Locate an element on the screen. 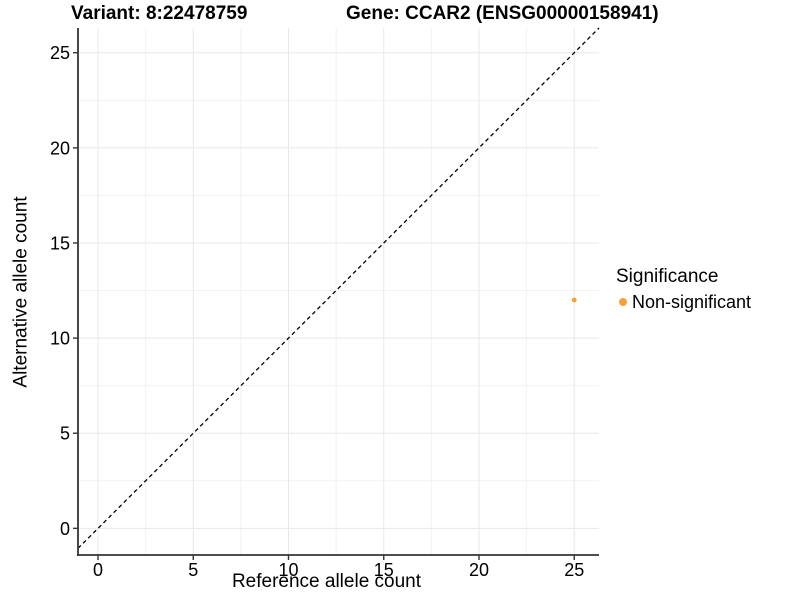 This screenshot has width=800, height=600. y-tick-label: 0 is located at coordinates (65, 529).